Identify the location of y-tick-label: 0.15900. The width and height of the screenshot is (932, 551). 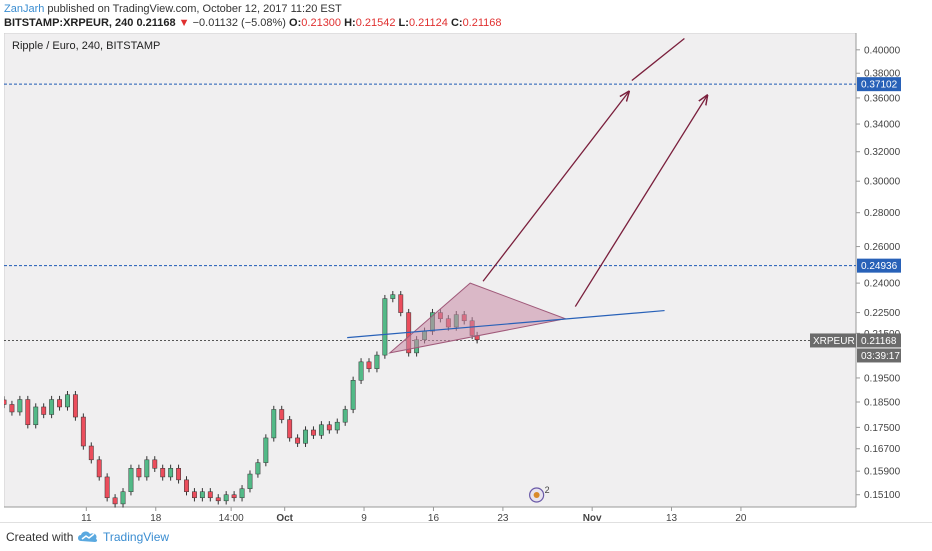
(882, 472).